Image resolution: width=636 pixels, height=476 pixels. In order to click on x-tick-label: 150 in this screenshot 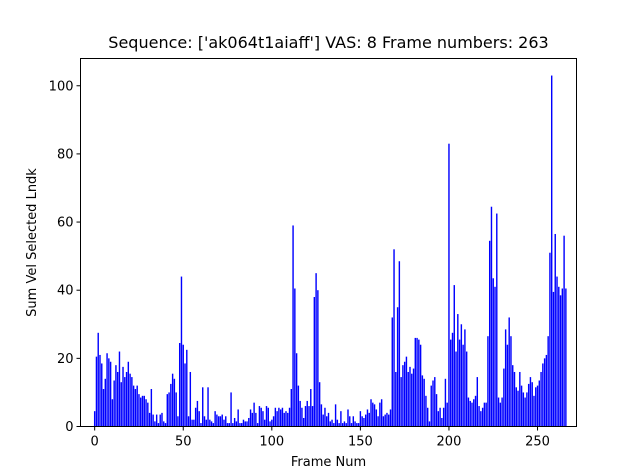, I will do `click(360, 442)`.